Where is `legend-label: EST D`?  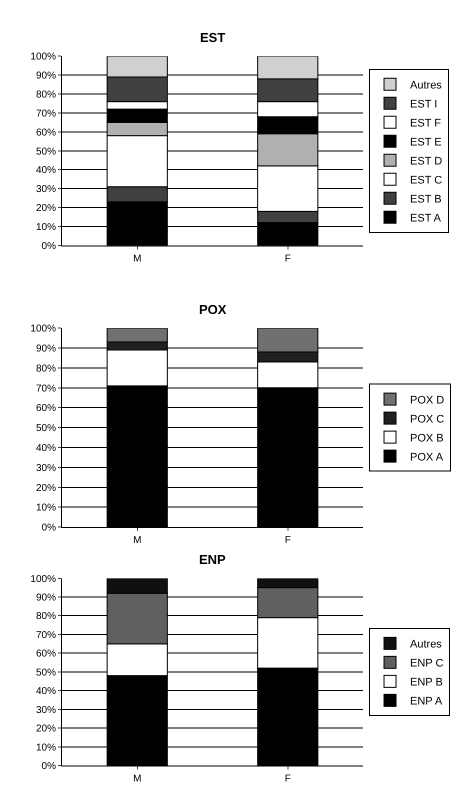
legend-label: EST D is located at coordinates (426, 162).